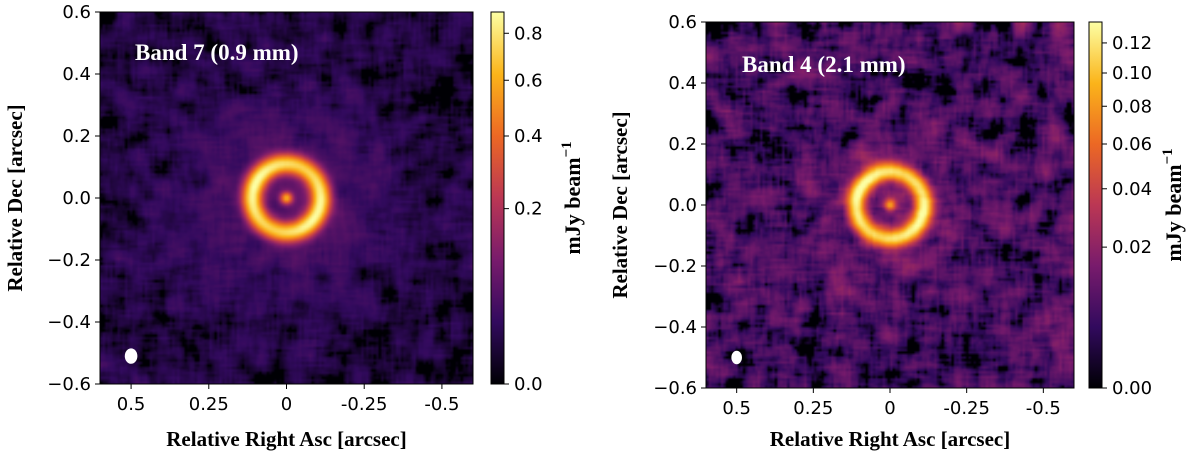 The height and width of the screenshot is (454, 1200). I want to click on colorbar-tick-label: 0.08, so click(1132, 106).